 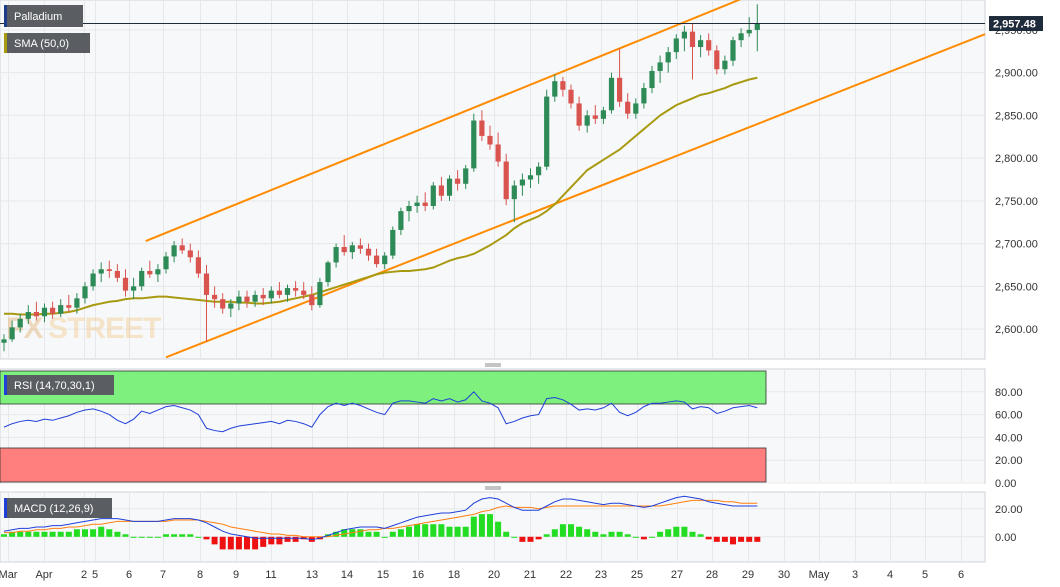 I want to click on price-tick-label: 2,600.00, so click(x=1016, y=330).